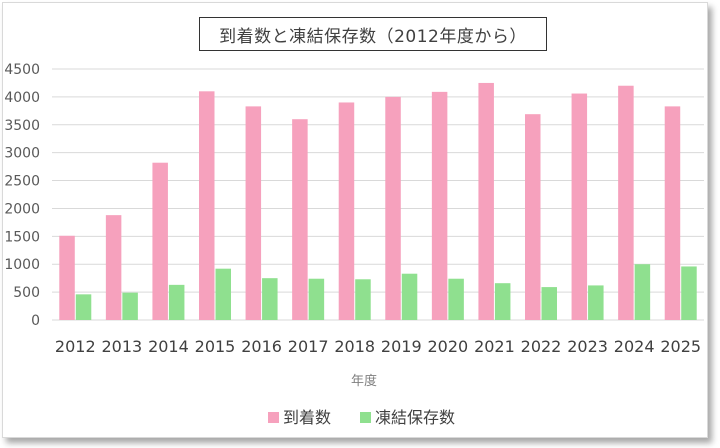 This screenshot has width=720, height=448. Describe the element at coordinates (373, 34) in the screenshot. I see `chart-title: 到着数と凍結保存数（2012年度から）` at that location.